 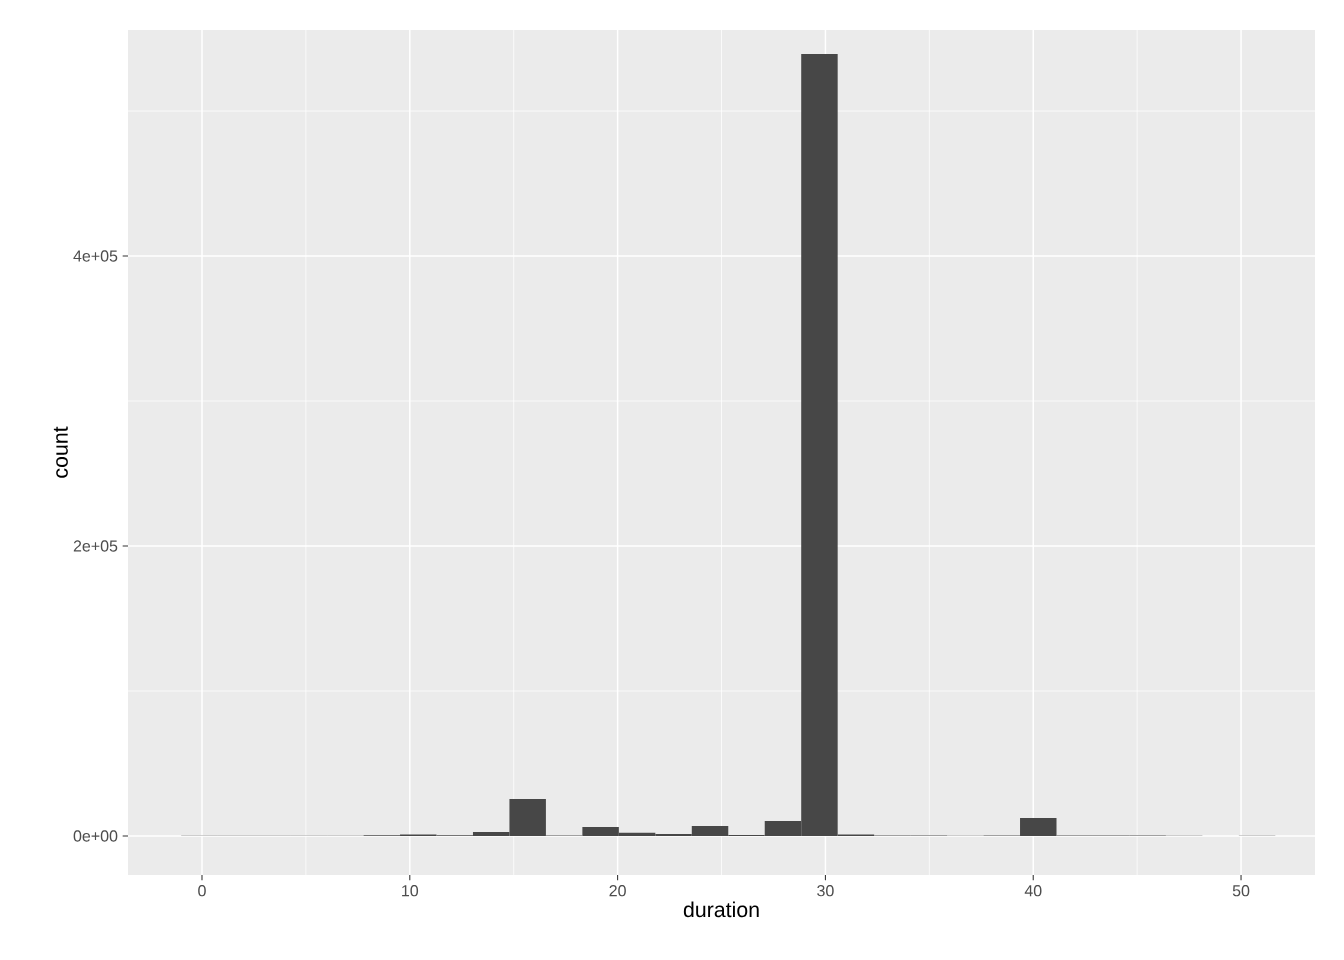 I want to click on x-tick-label: 30, so click(x=825, y=891).